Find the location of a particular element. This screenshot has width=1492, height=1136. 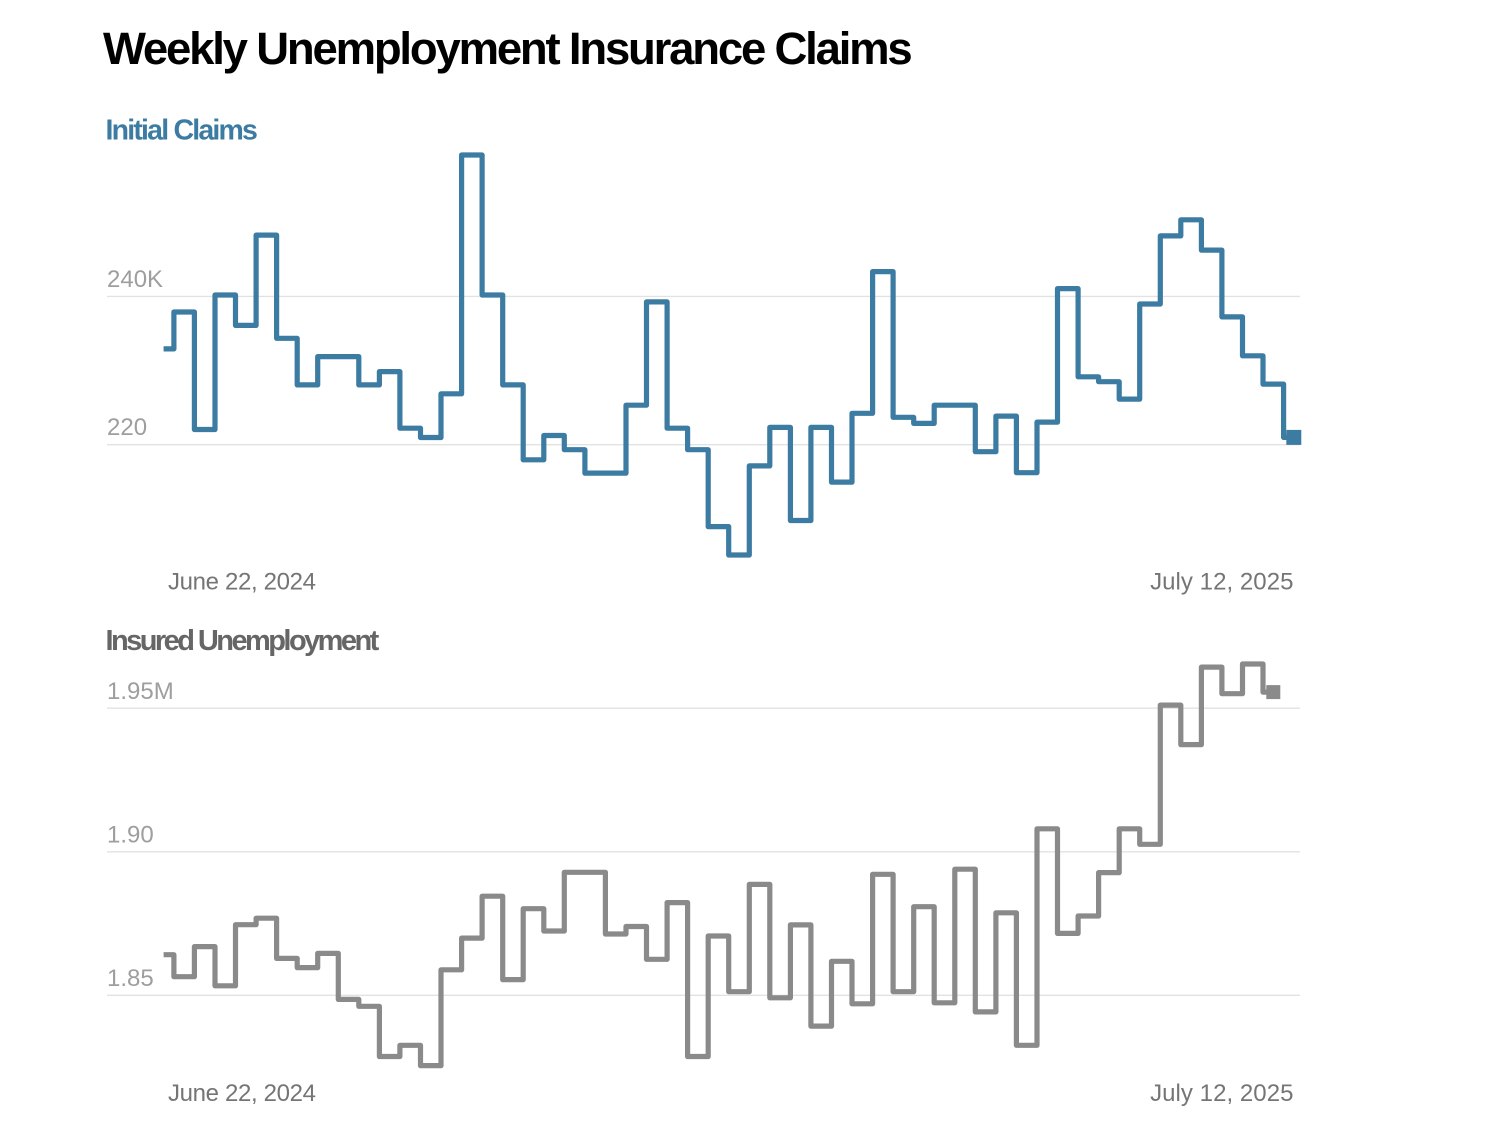

svg-text: Initial Claims is located at coordinates (182, 131).